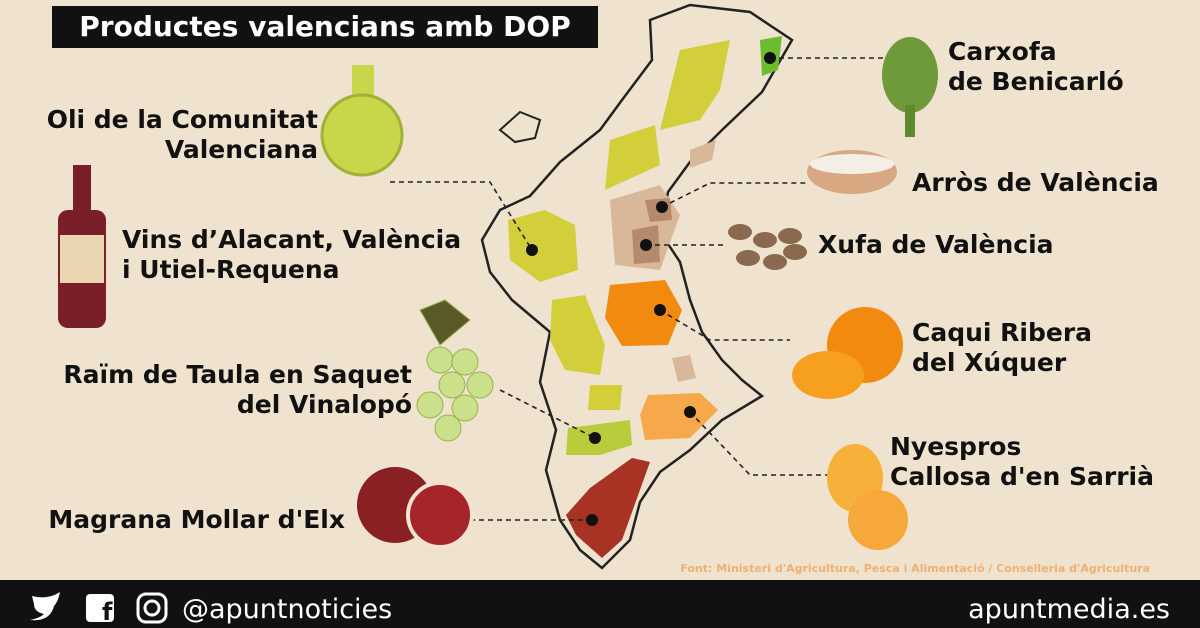 The image size is (1200, 628). What do you see at coordinates (643, 313) in the screenshot?
I see `region-caqui` at bounding box center [643, 313].